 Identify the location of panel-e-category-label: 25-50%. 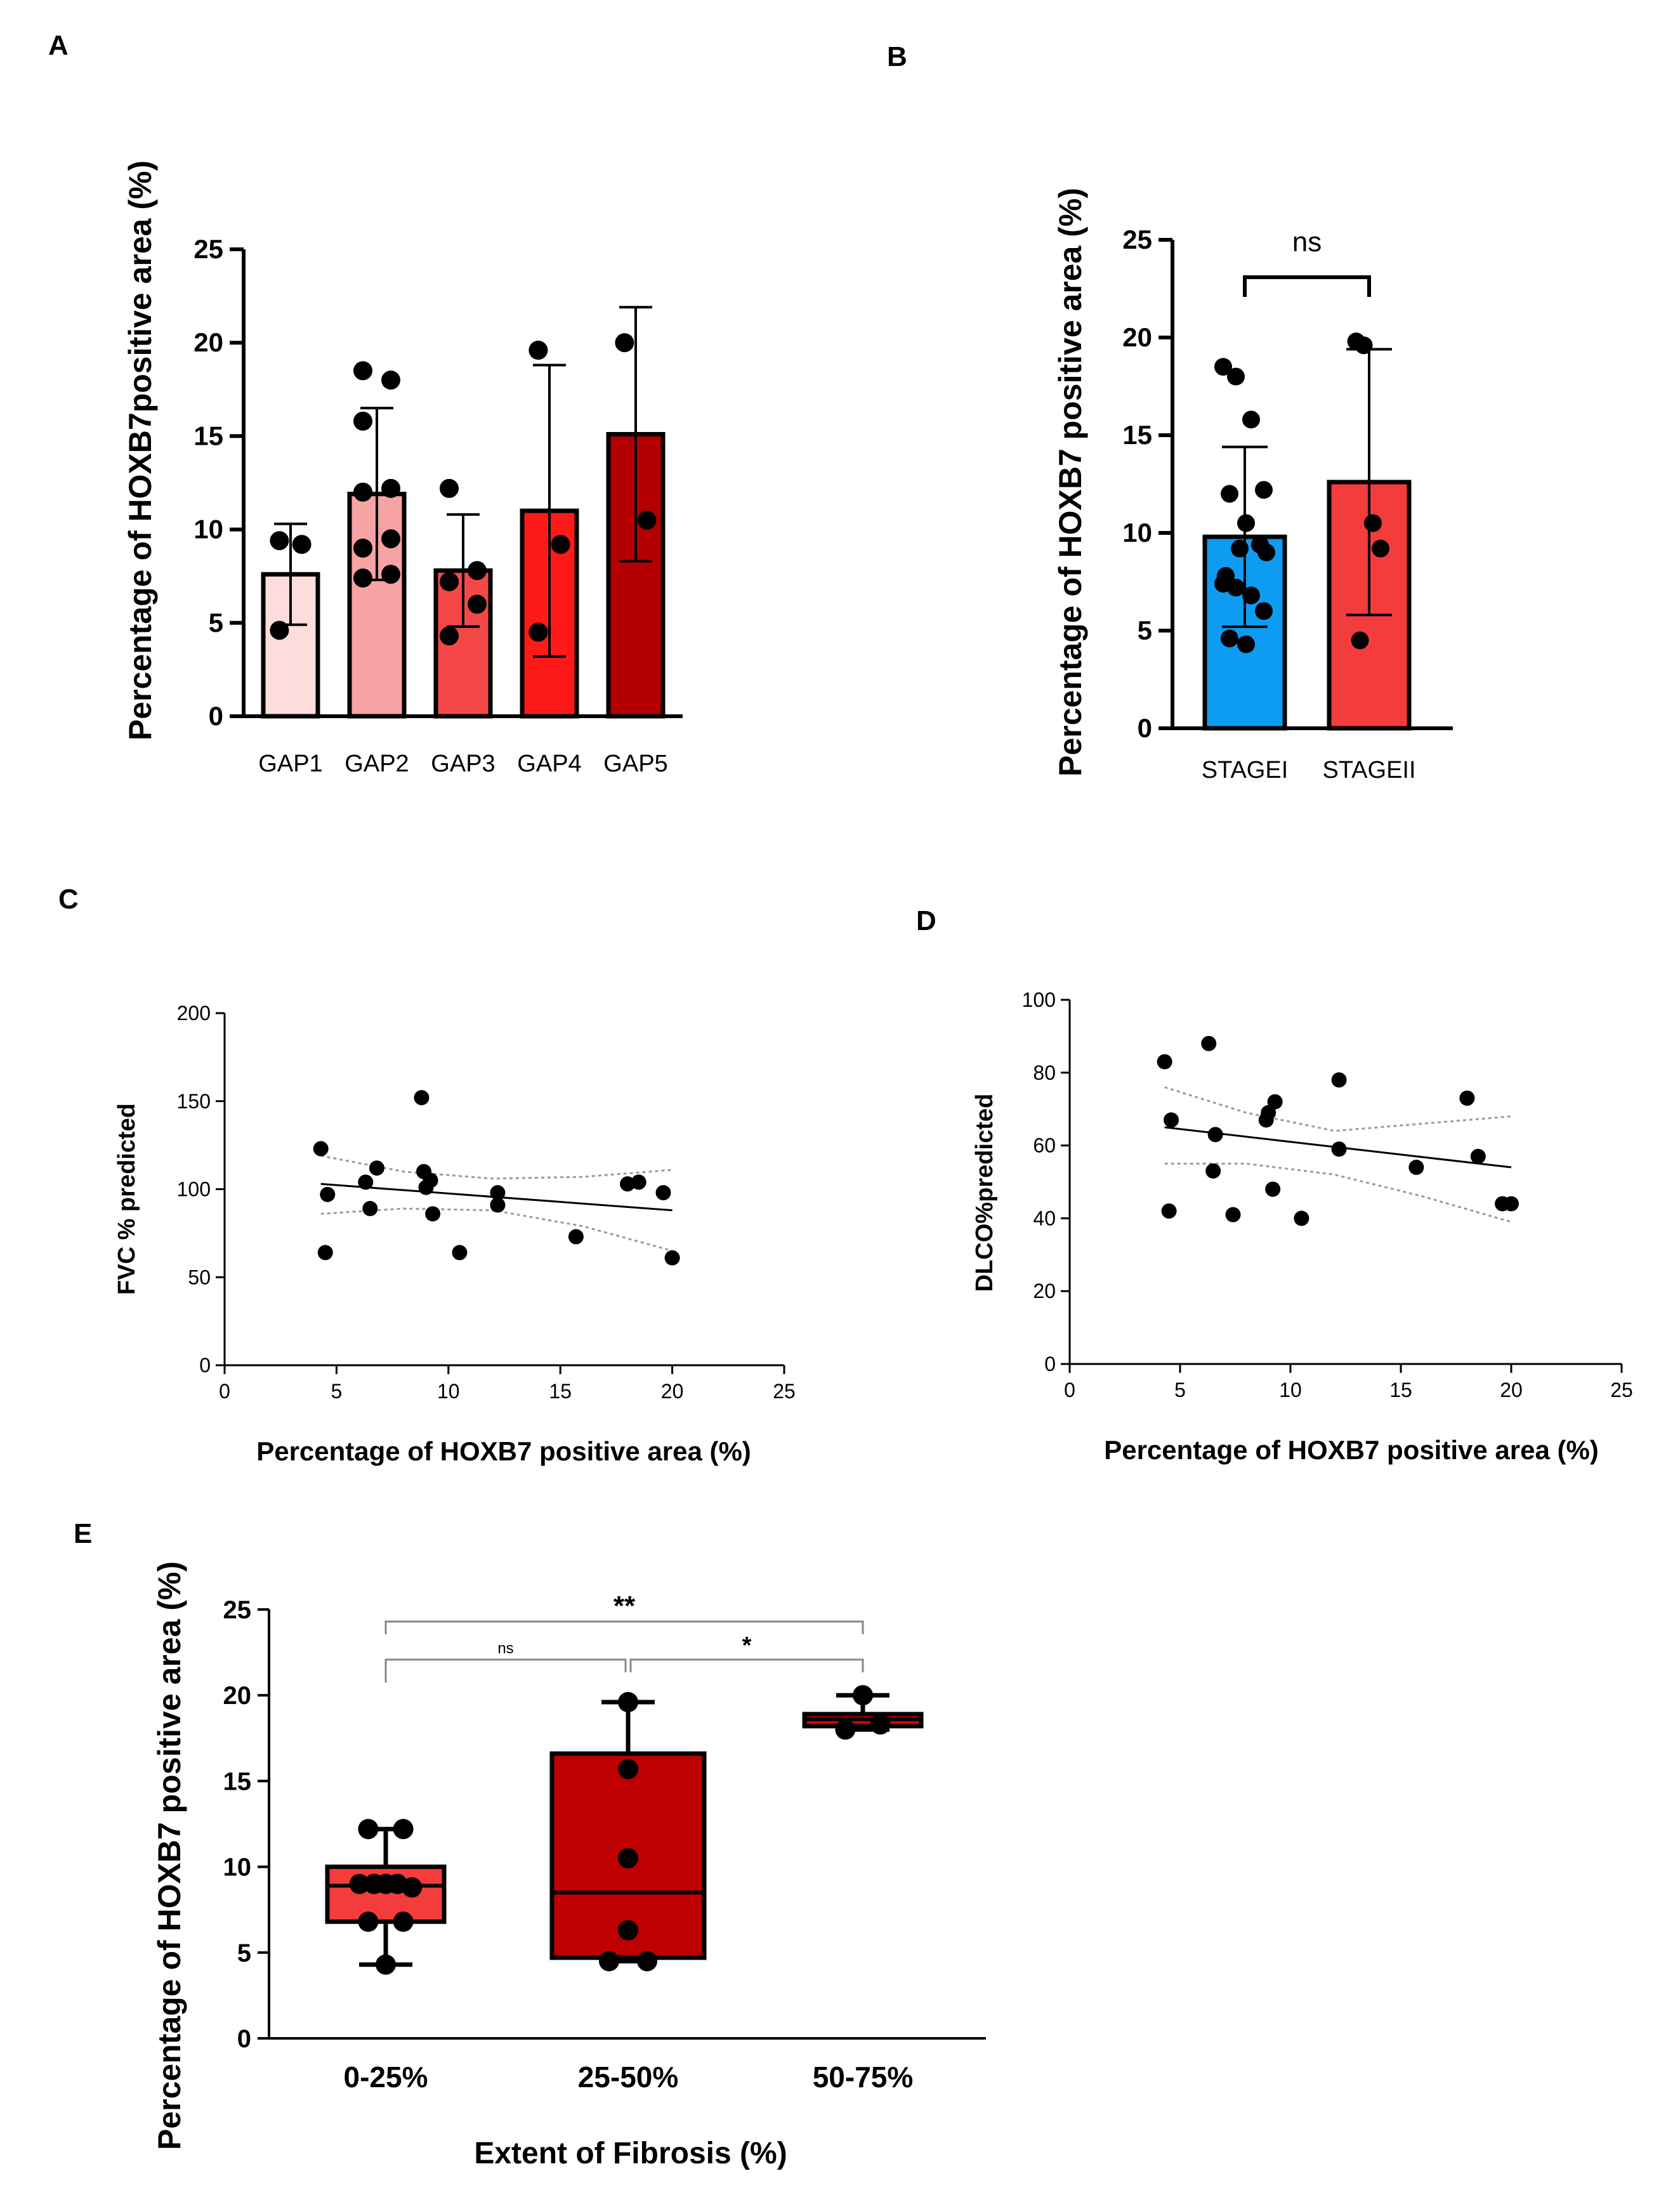
(628, 2077).